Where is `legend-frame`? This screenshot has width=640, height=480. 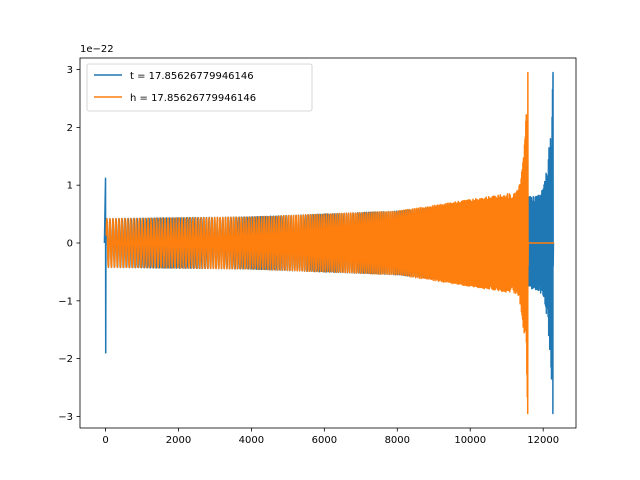
legend-frame is located at coordinates (199, 87).